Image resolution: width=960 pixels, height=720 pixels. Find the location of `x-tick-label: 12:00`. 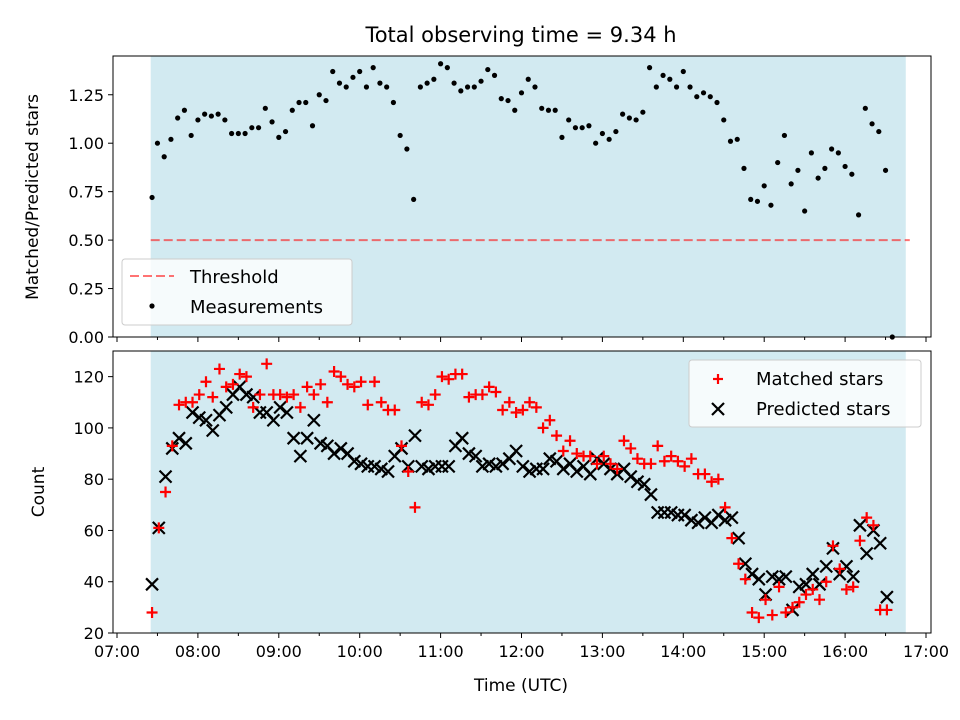

x-tick-label: 12:00 is located at coordinates (521, 651).